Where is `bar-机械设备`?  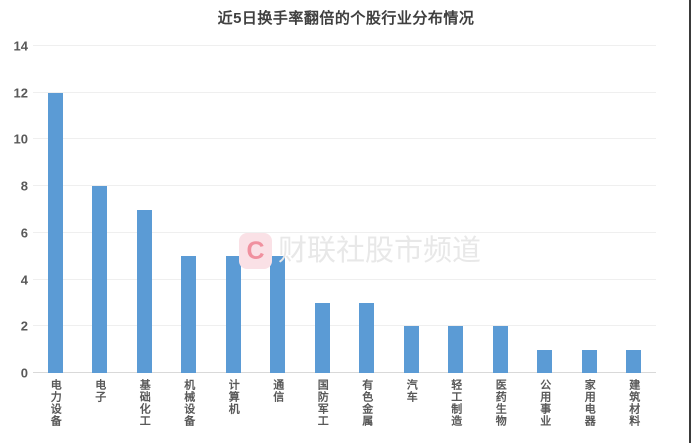 bar-机械设备 is located at coordinates (189, 314).